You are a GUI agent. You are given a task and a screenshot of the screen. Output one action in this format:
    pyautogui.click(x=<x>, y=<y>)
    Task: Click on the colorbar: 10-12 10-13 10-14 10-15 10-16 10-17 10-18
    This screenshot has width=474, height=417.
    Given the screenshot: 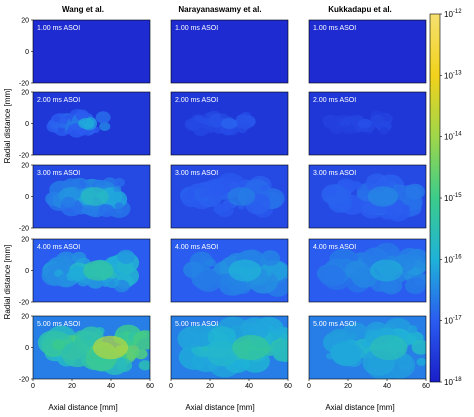 What is the action you would take?
    pyautogui.click(x=445, y=198)
    